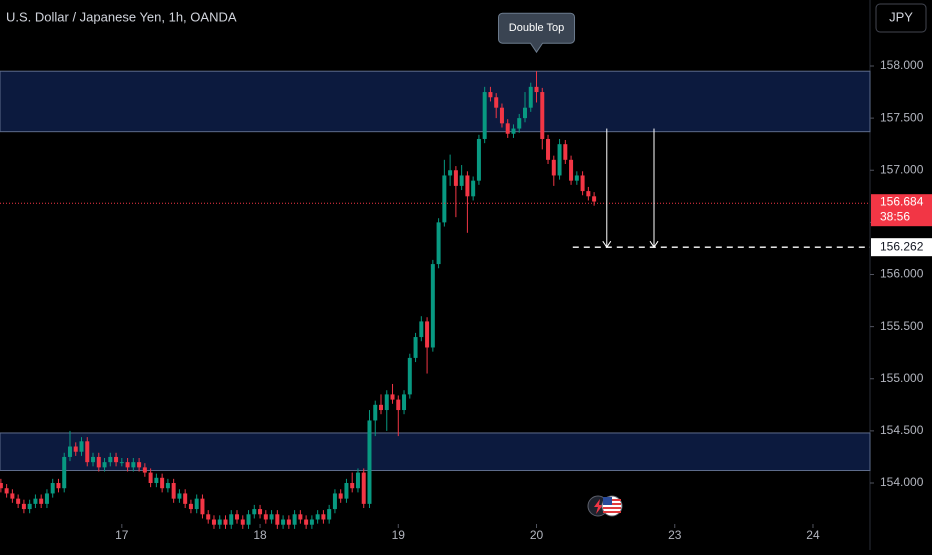 This screenshot has width=932, height=555. Describe the element at coordinates (435, 451) in the screenshot. I see `zone` at that location.